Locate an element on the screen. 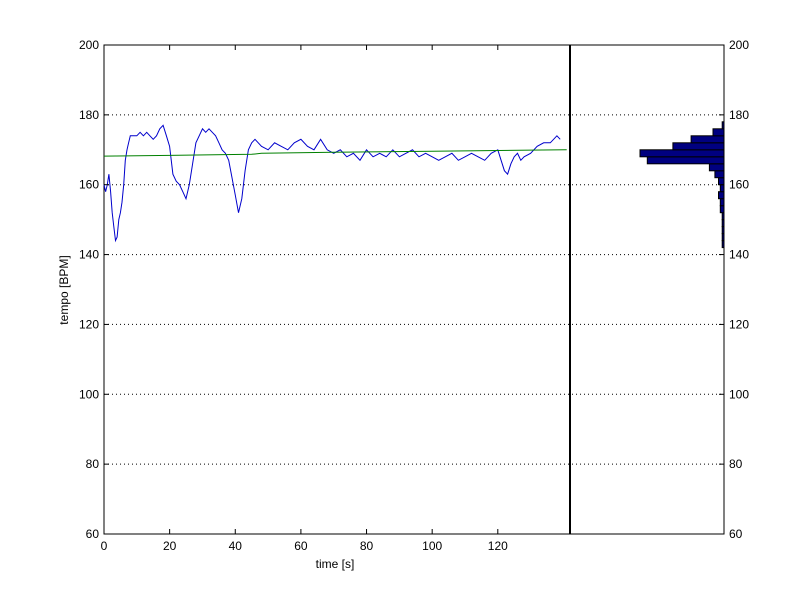  x-tick-label: 120 is located at coordinates (498, 546).